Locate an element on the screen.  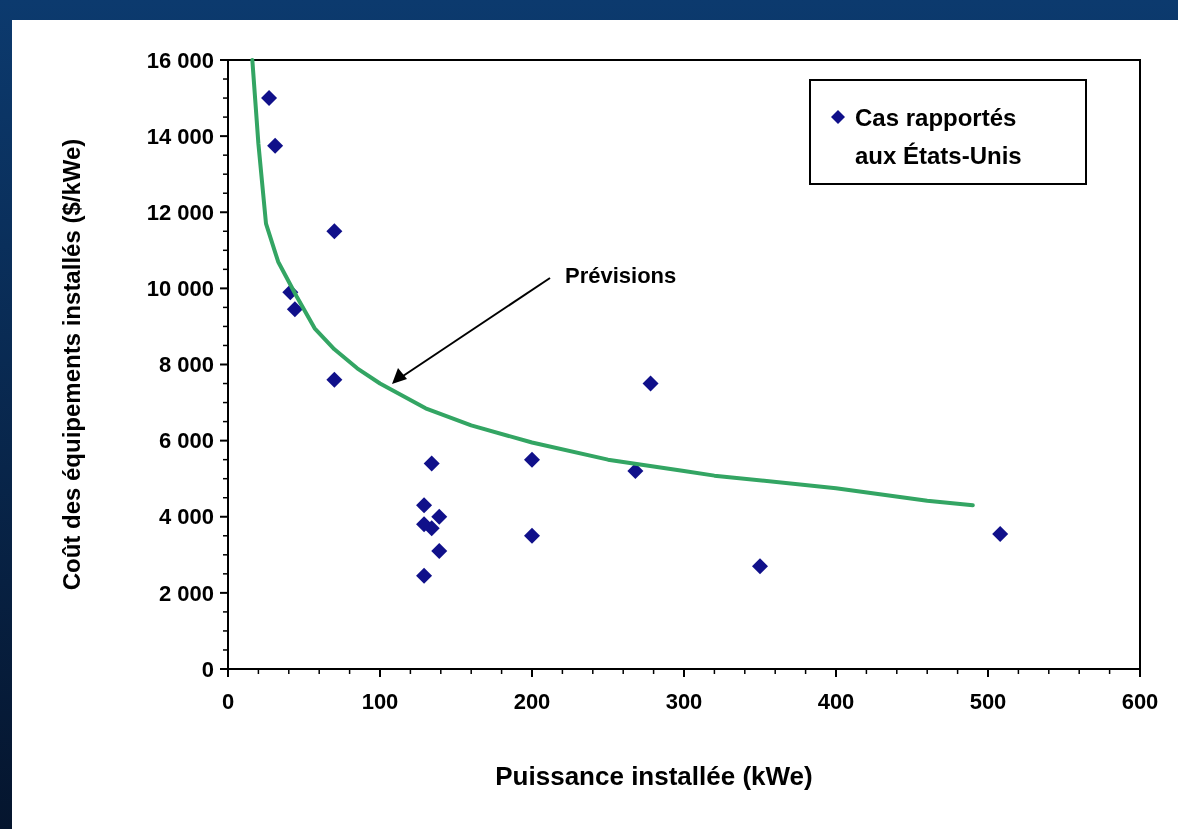
annotation: Prévisions is located at coordinates (621, 275).